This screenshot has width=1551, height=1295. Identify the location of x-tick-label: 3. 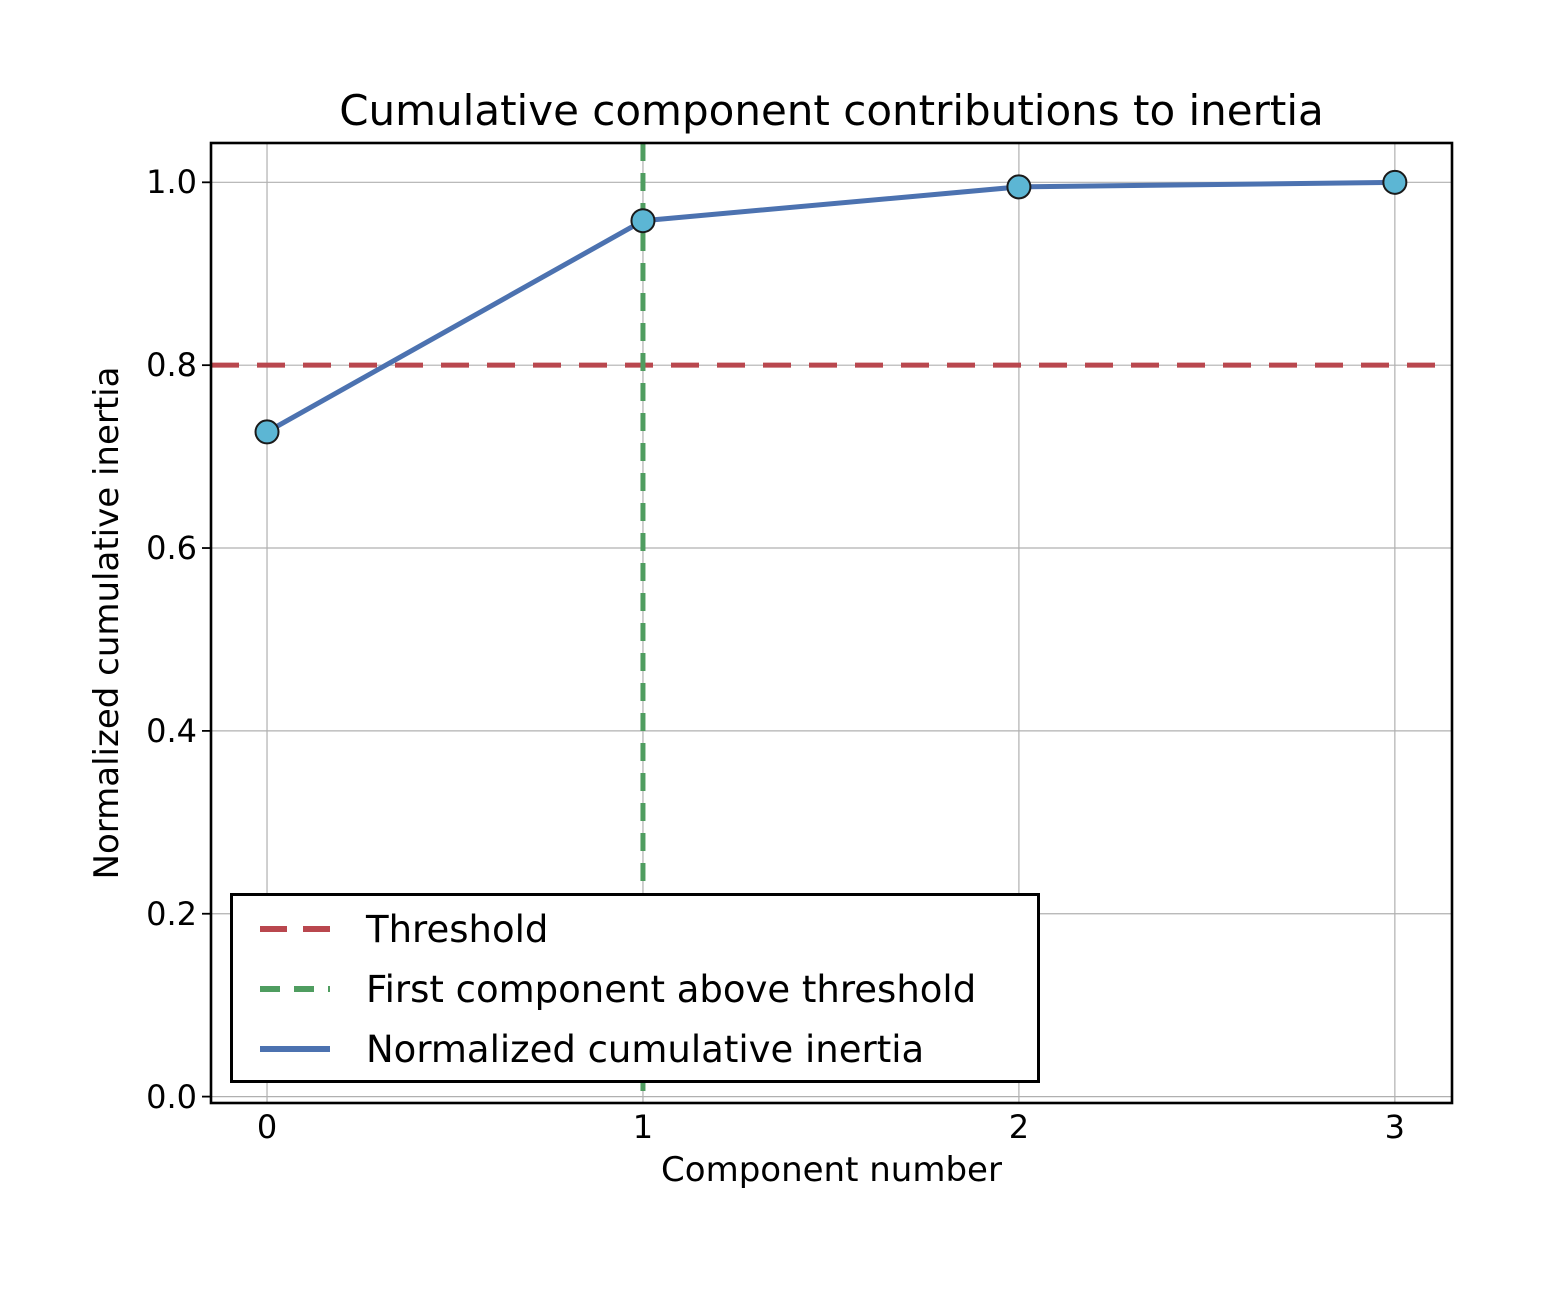
(1395, 1127).